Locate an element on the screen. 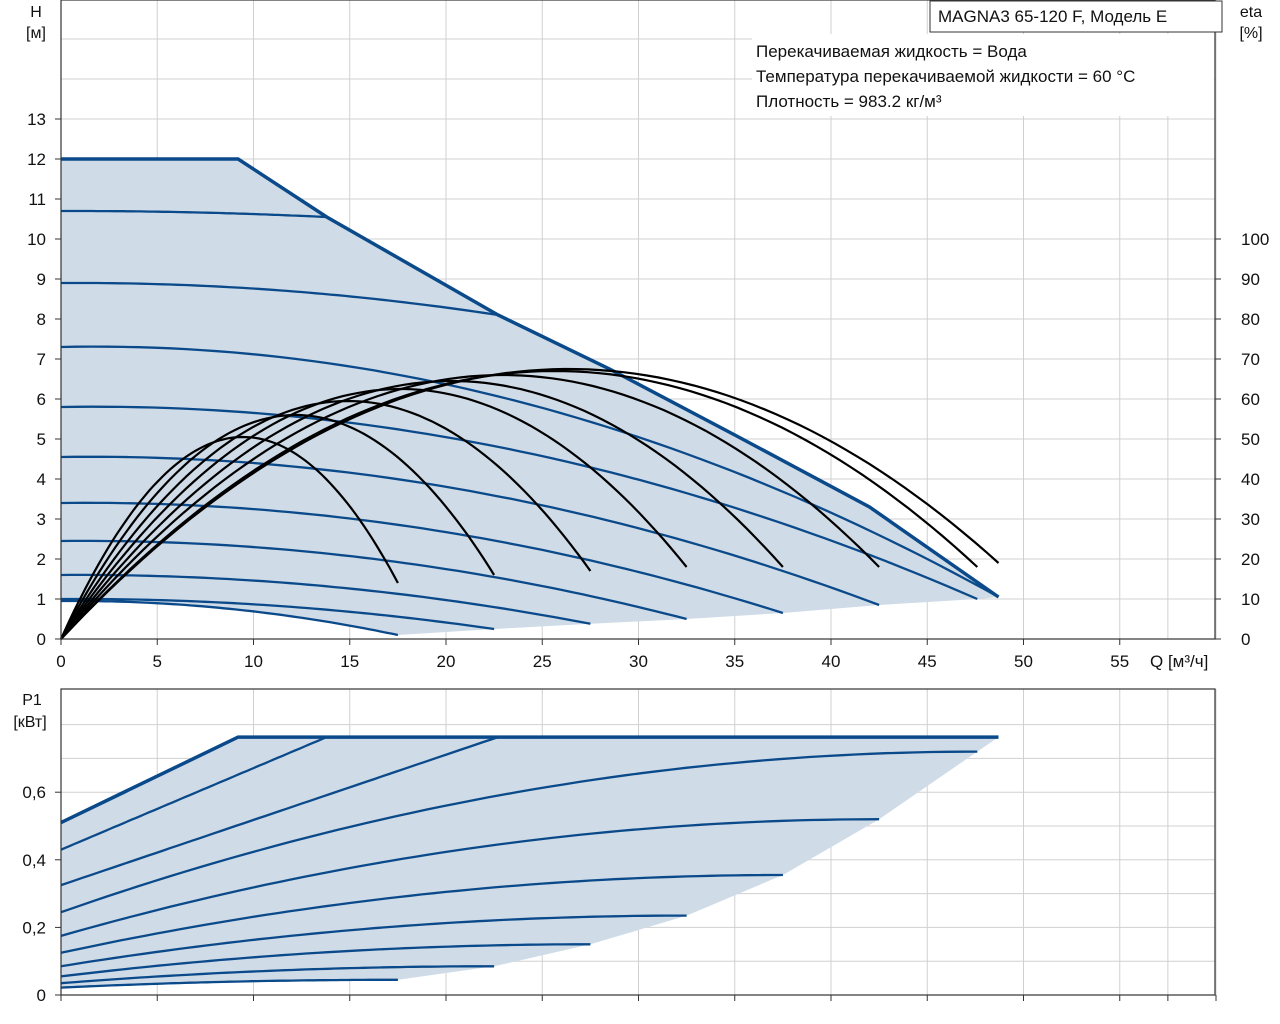 The width and height of the screenshot is (1280, 1024). head-tick-label: 3 is located at coordinates (41, 519).